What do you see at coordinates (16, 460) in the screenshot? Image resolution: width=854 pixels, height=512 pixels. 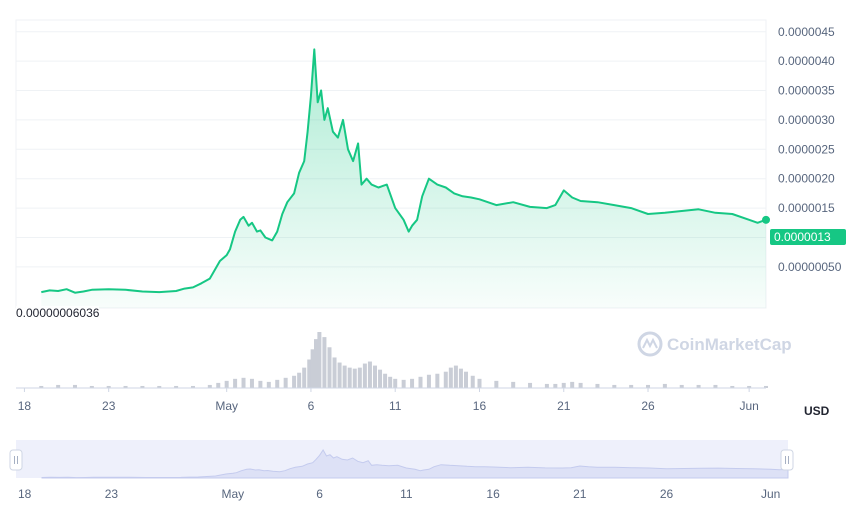 I see `navigator-left-handle` at bounding box center [16, 460].